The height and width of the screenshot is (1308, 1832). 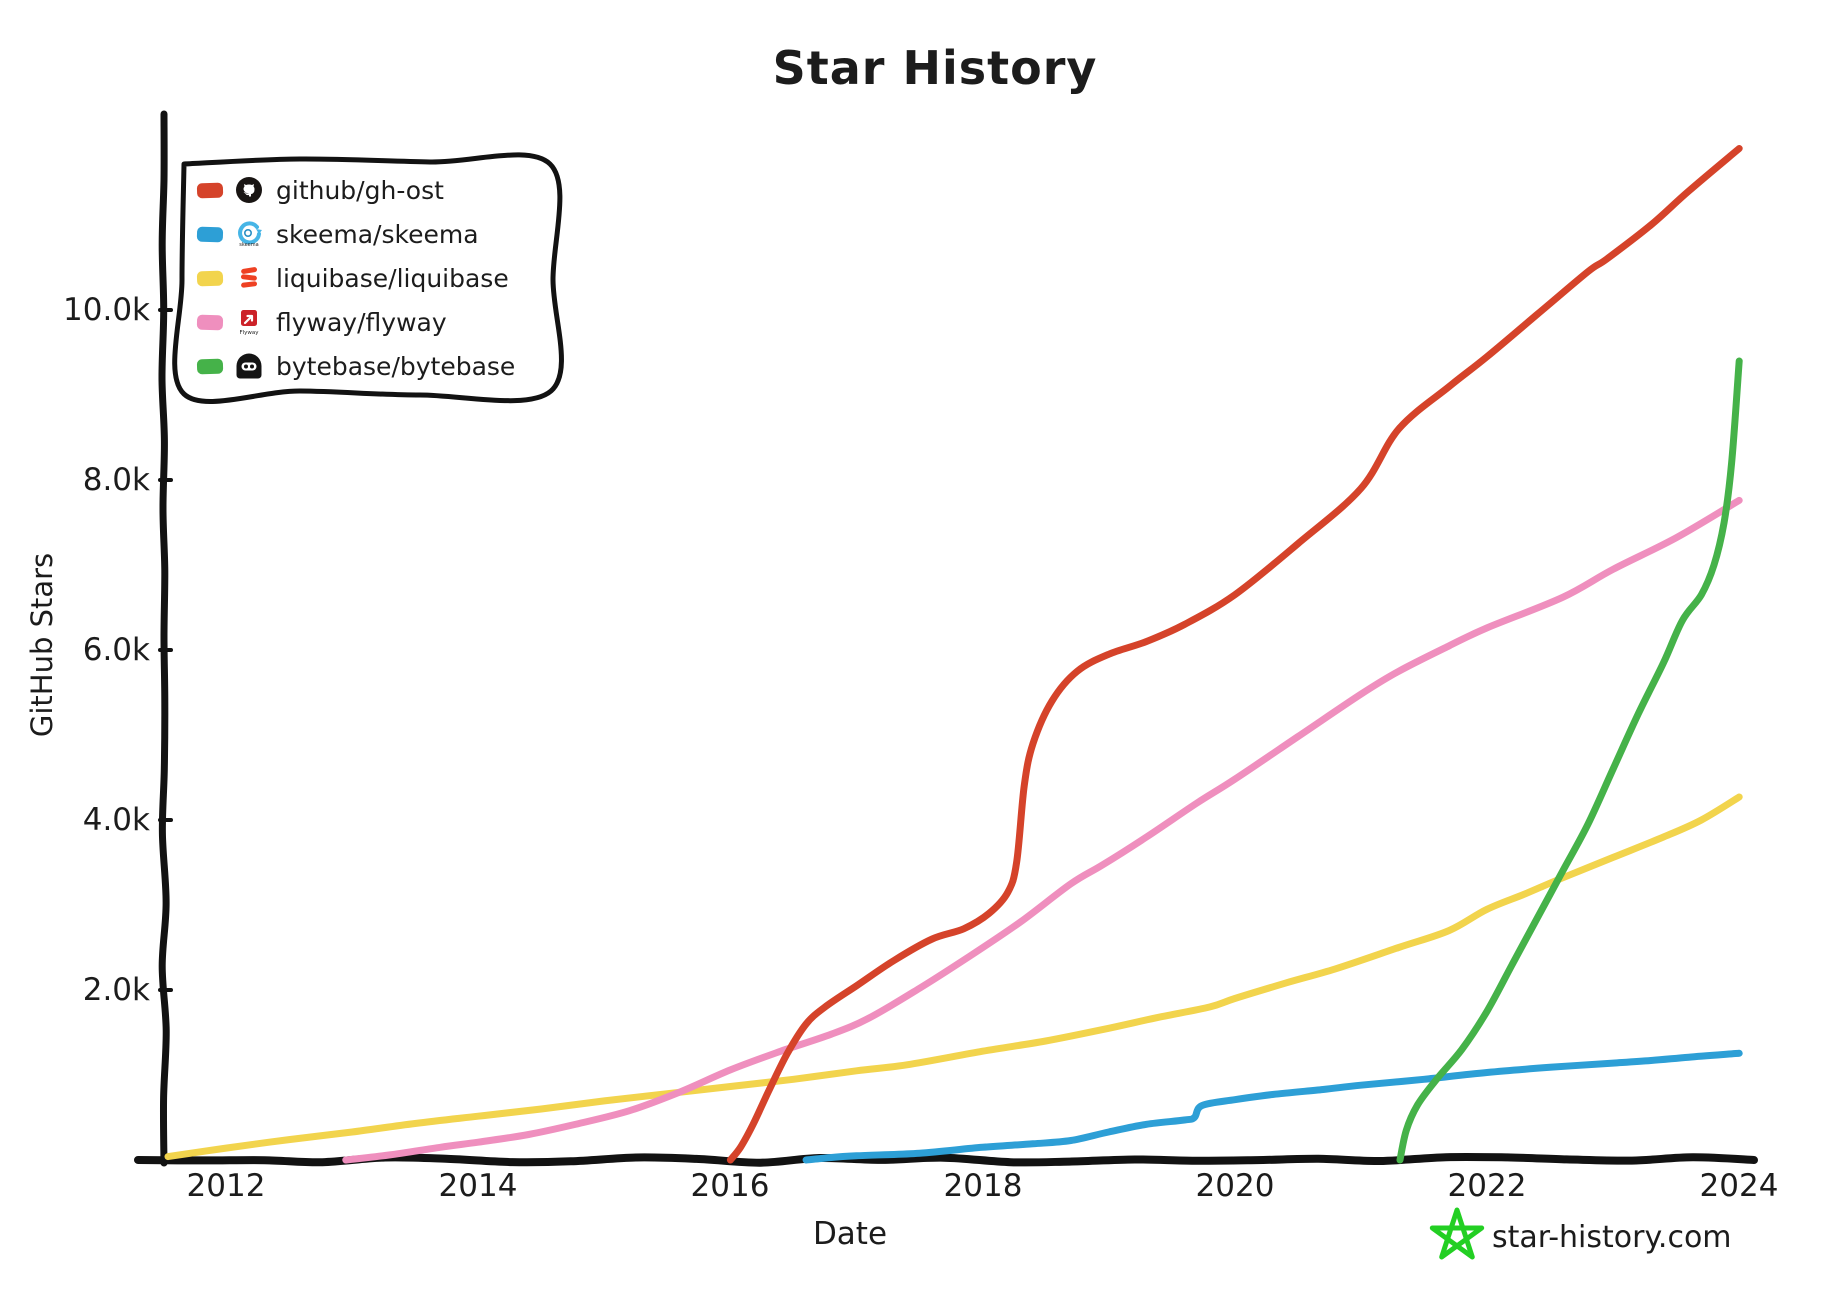 I want to click on legend-box, so click(x=368, y=278).